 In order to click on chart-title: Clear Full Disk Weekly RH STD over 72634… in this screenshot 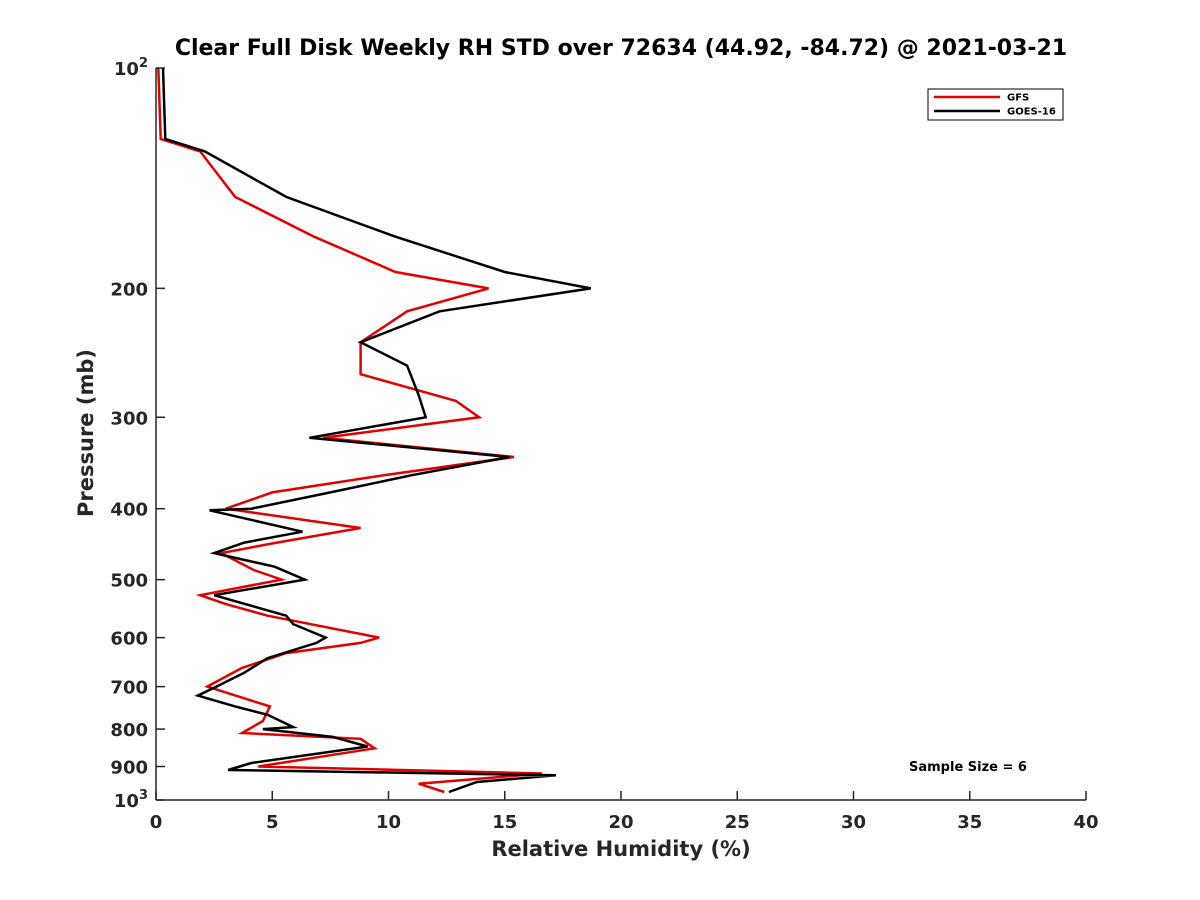, I will do `click(621, 48)`.